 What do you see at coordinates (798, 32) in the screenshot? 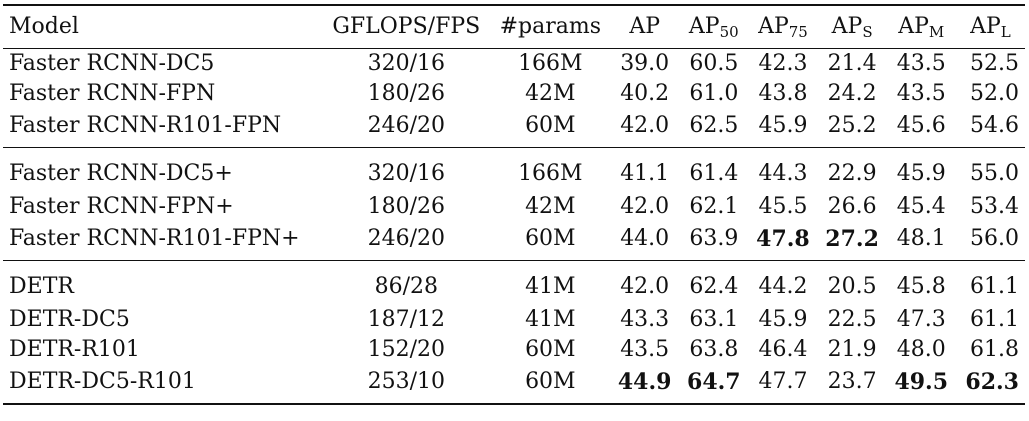
I see `header-ap75-sub: 75` at bounding box center [798, 32].